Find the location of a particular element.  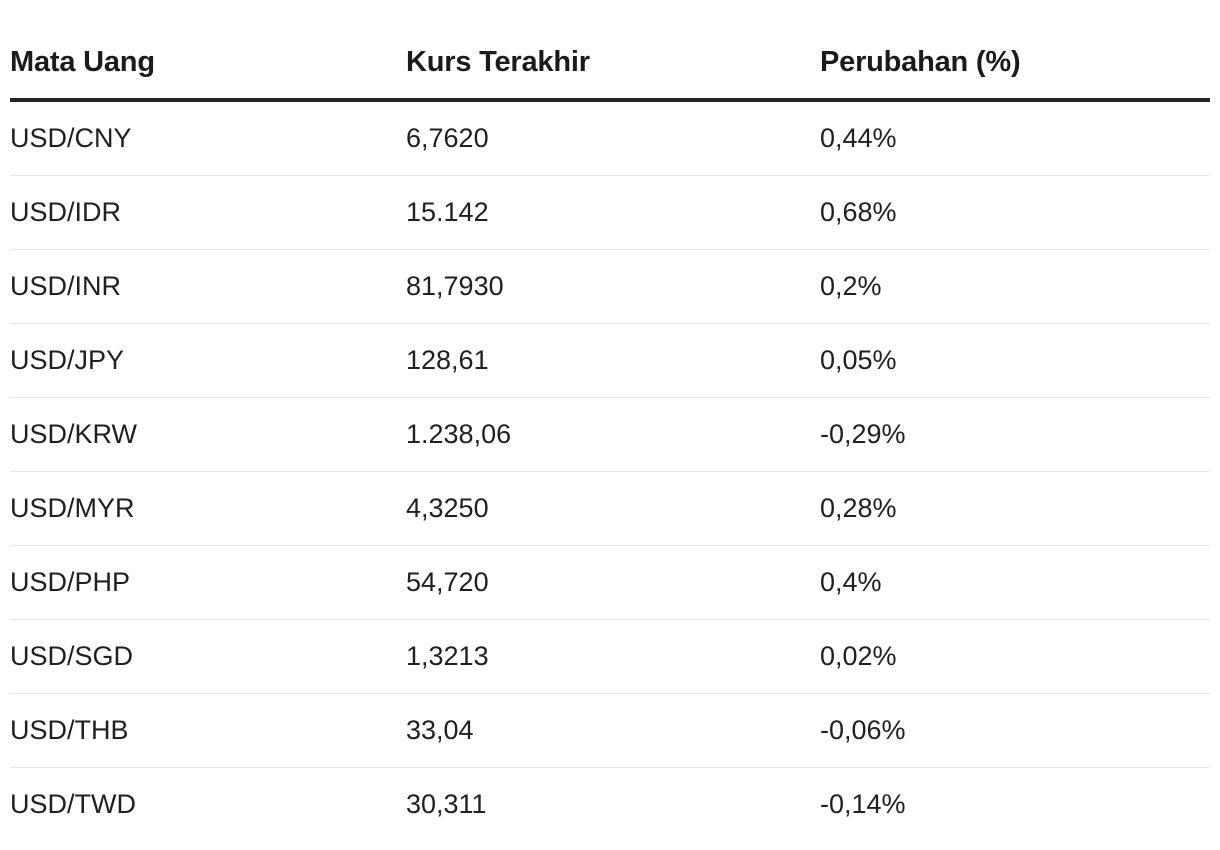

header-row: Mata Uang Kurs Terakhir Perubahan (%) is located at coordinates (610, 64).